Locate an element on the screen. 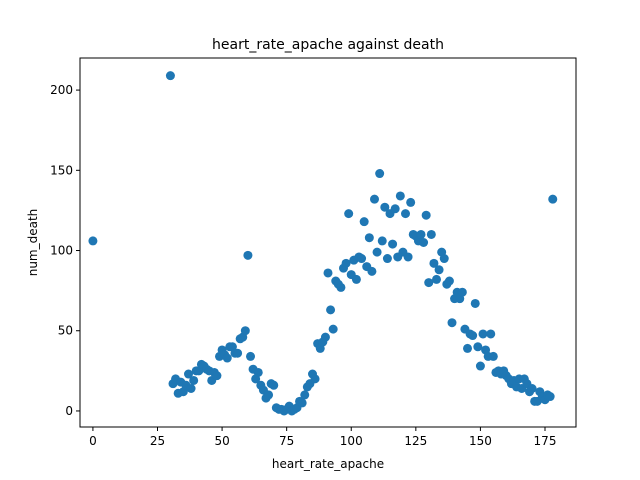  x-tick-label: 75 is located at coordinates (286, 441).